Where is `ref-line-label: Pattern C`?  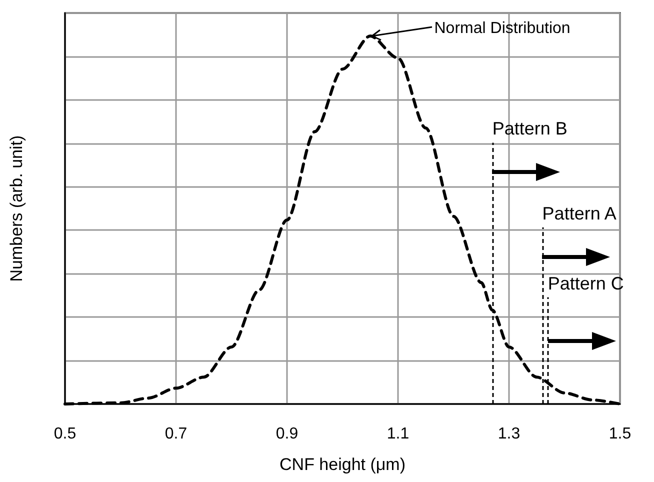
ref-line-label: Pattern C is located at coordinates (586, 283).